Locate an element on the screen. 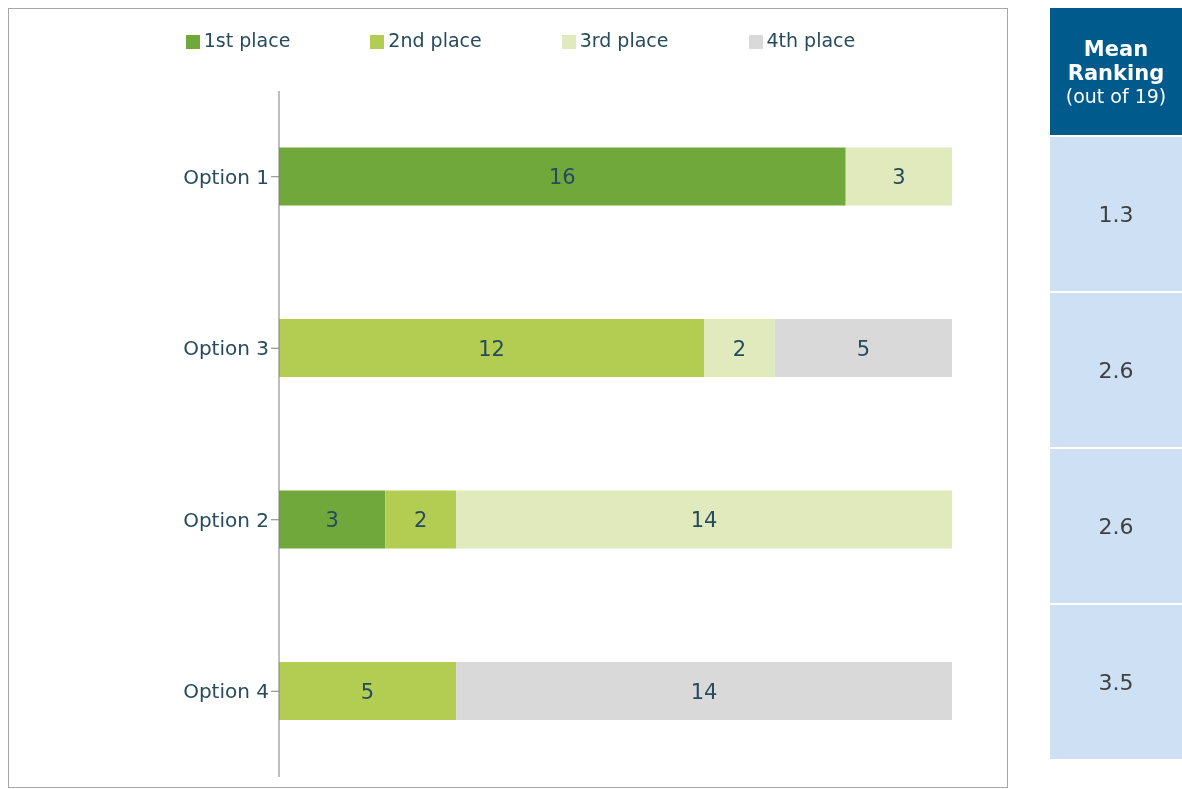 The height and width of the screenshot is (789, 1182). data-label: 12 is located at coordinates (491, 348).